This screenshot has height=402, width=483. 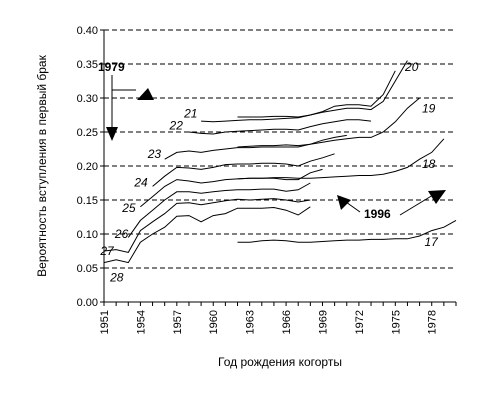 What do you see at coordinates (280, 362) in the screenshot?
I see `x-axis-label: Год рождения когорты` at bounding box center [280, 362].